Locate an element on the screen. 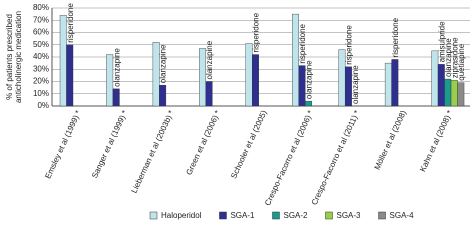 This screenshot has width=474, height=240. y-axis-label: % of patients prescribed is located at coordinates (9, 57).